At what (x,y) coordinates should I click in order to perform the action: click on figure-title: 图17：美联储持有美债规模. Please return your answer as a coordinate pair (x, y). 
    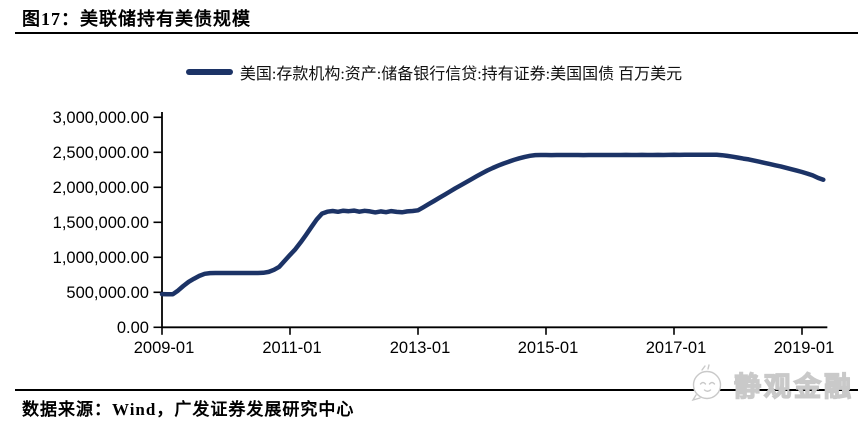
    Looking at the image, I should click on (136, 19).